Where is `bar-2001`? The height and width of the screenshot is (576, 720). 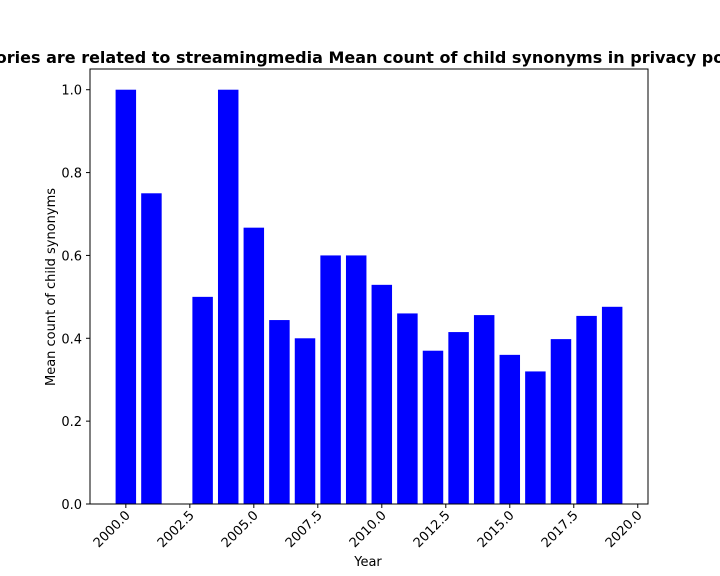 bar-2001 is located at coordinates (151, 349).